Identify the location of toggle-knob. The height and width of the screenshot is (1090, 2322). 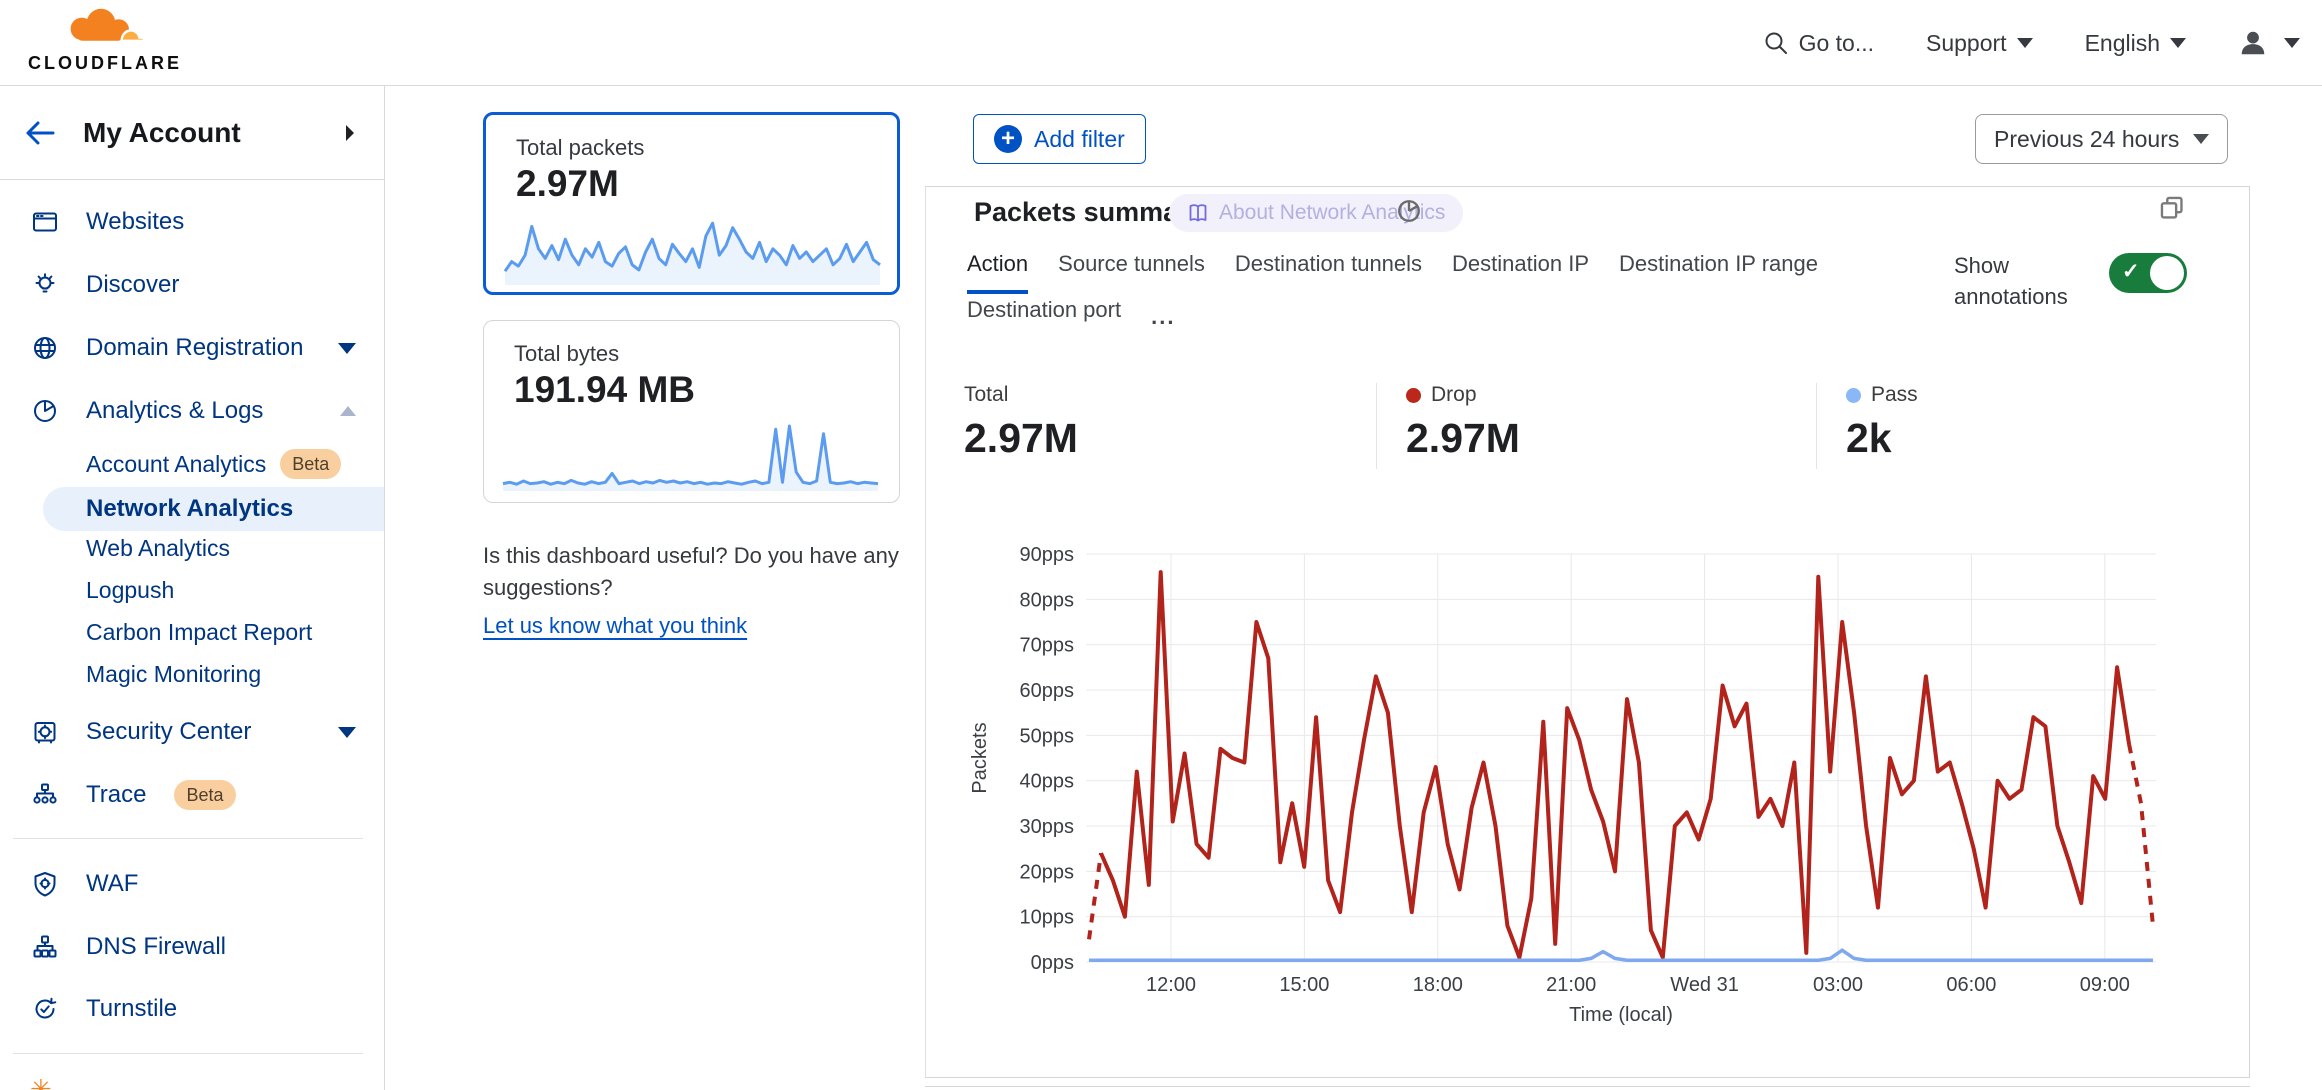
(2167, 273).